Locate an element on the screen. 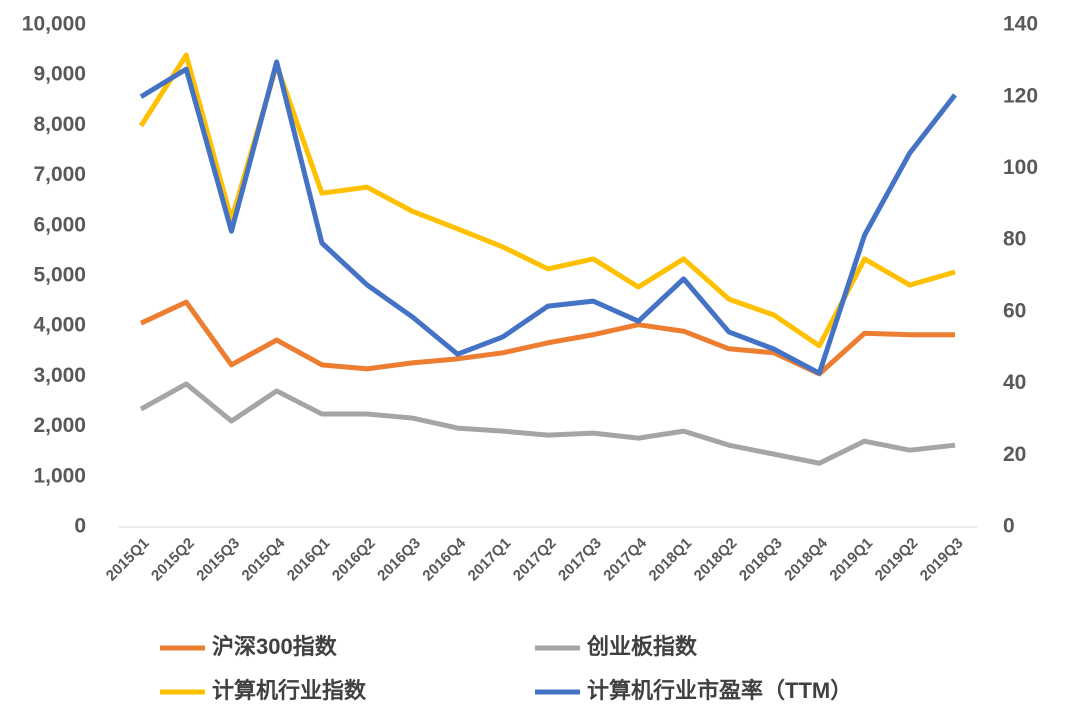 This screenshot has width=1066, height=707. y2-tick-label: 140 is located at coordinates (1020, 24).